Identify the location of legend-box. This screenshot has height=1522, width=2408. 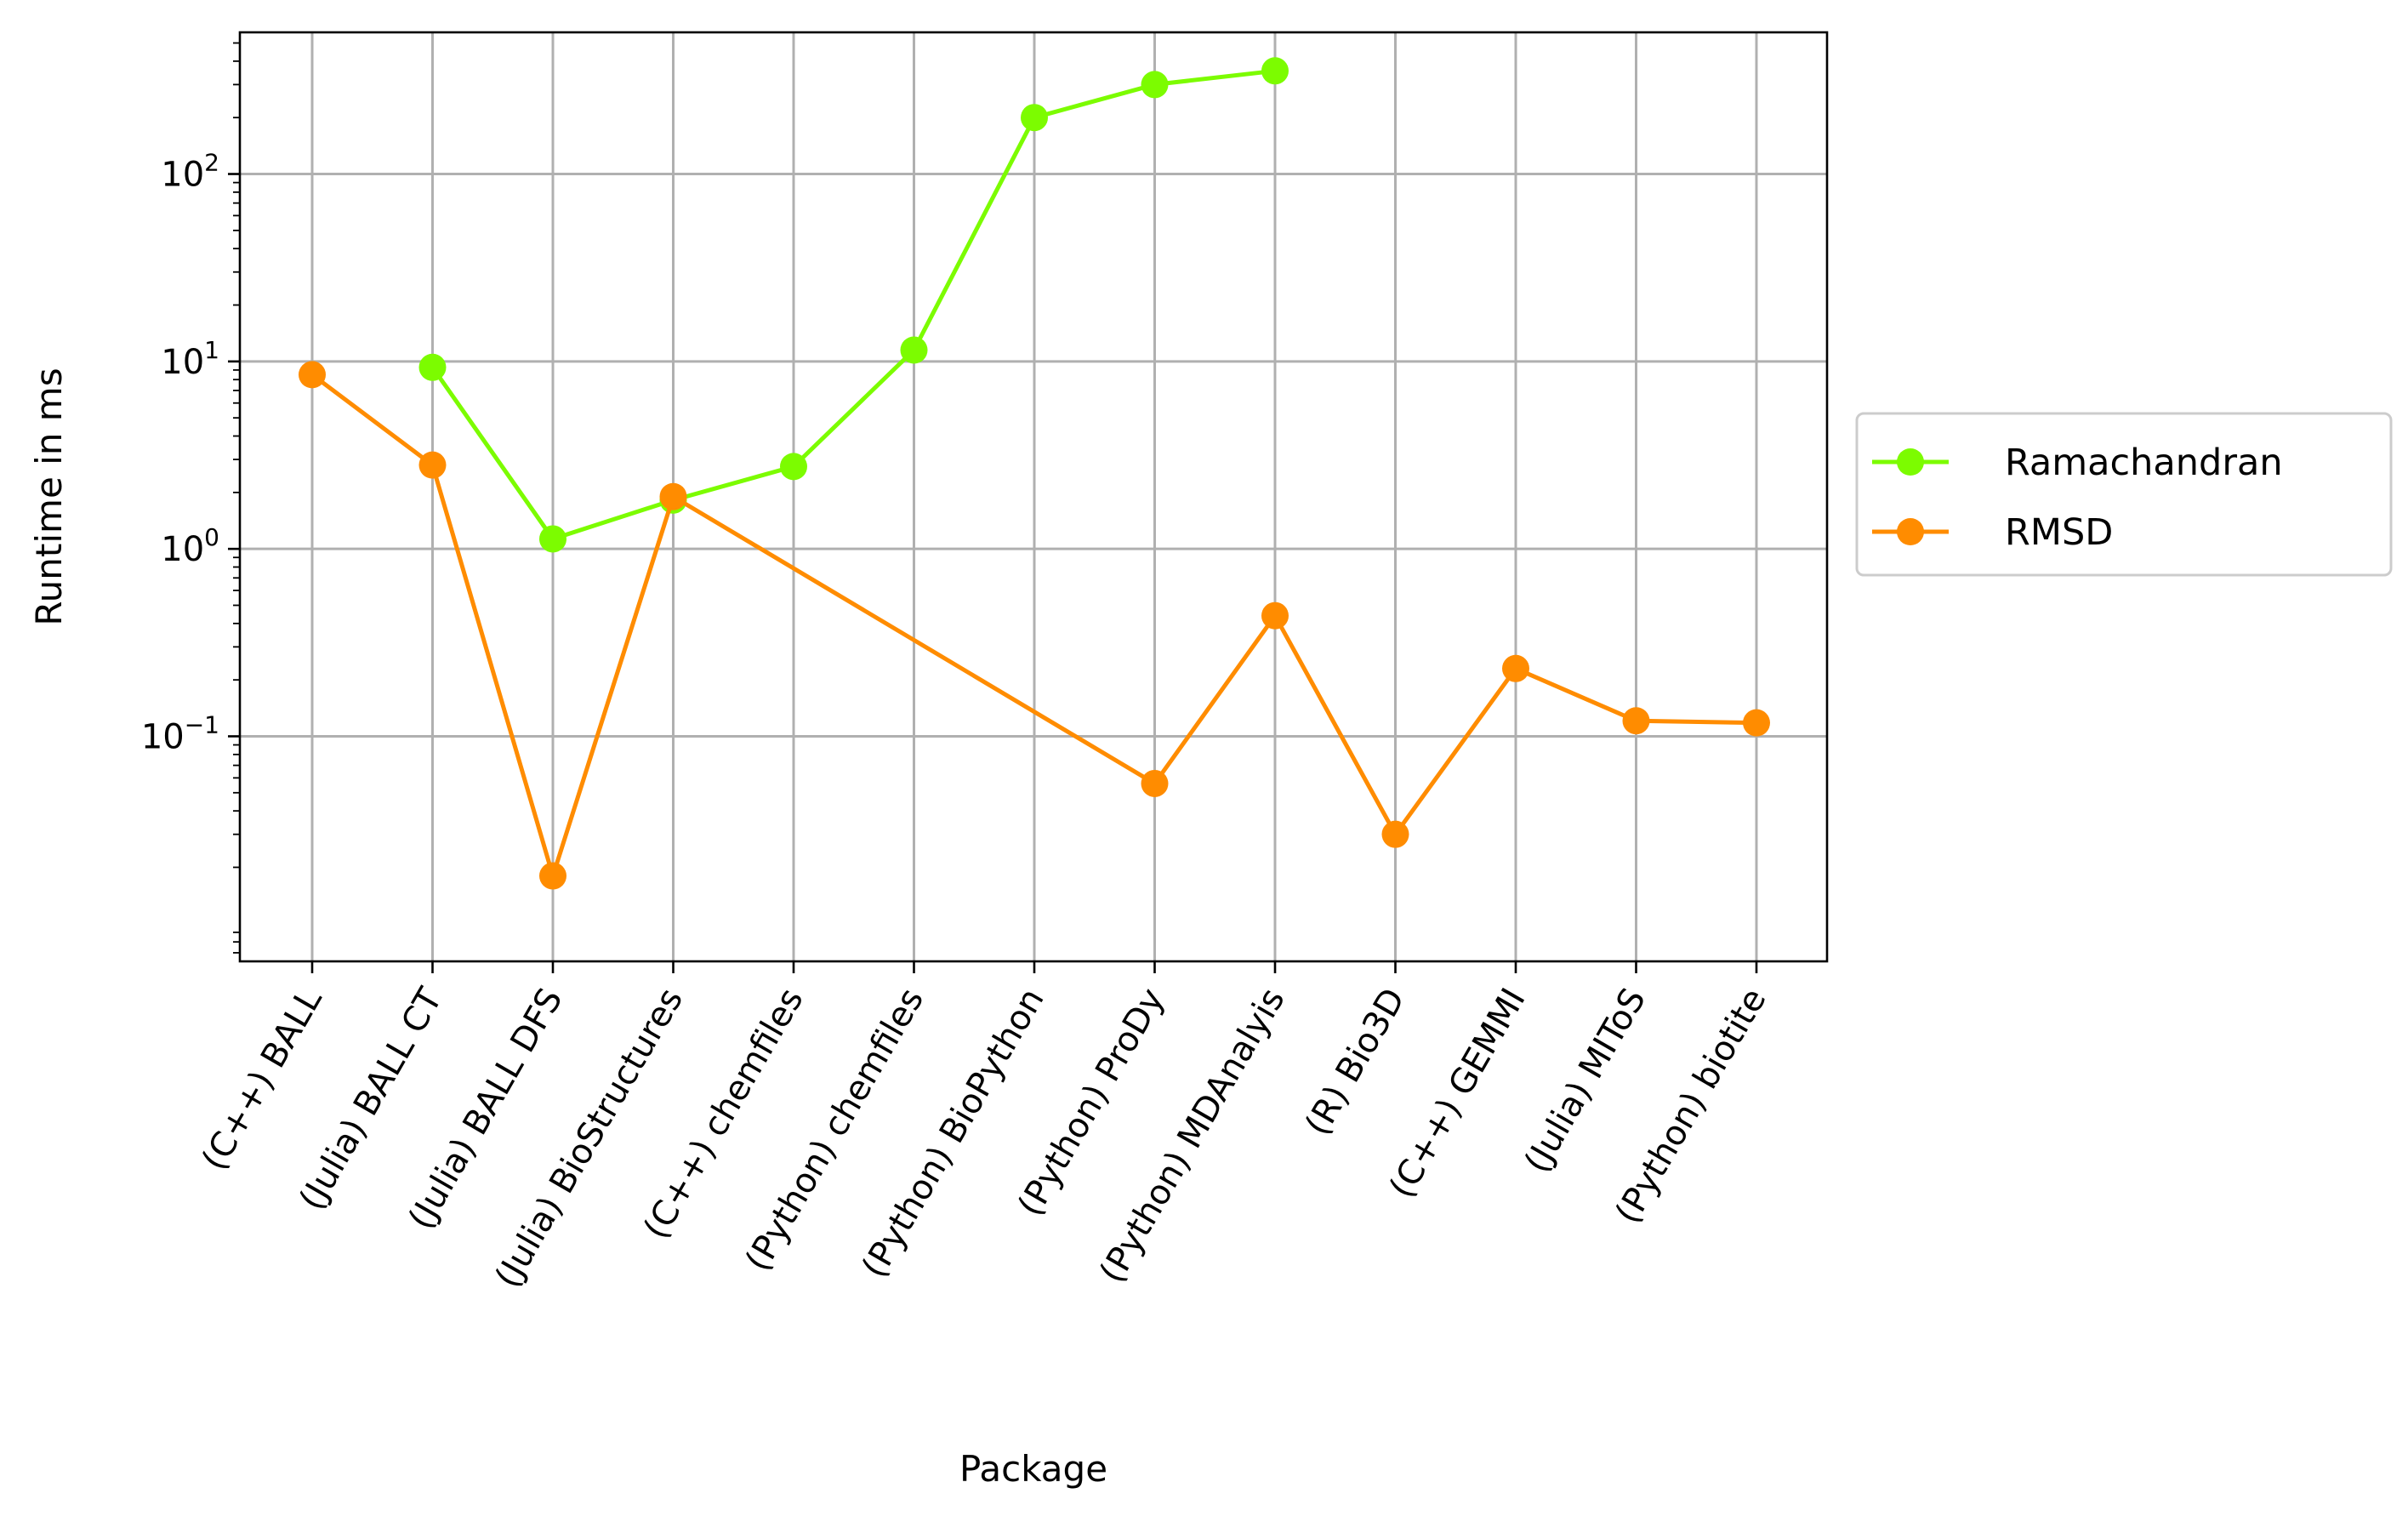
(2124, 494).